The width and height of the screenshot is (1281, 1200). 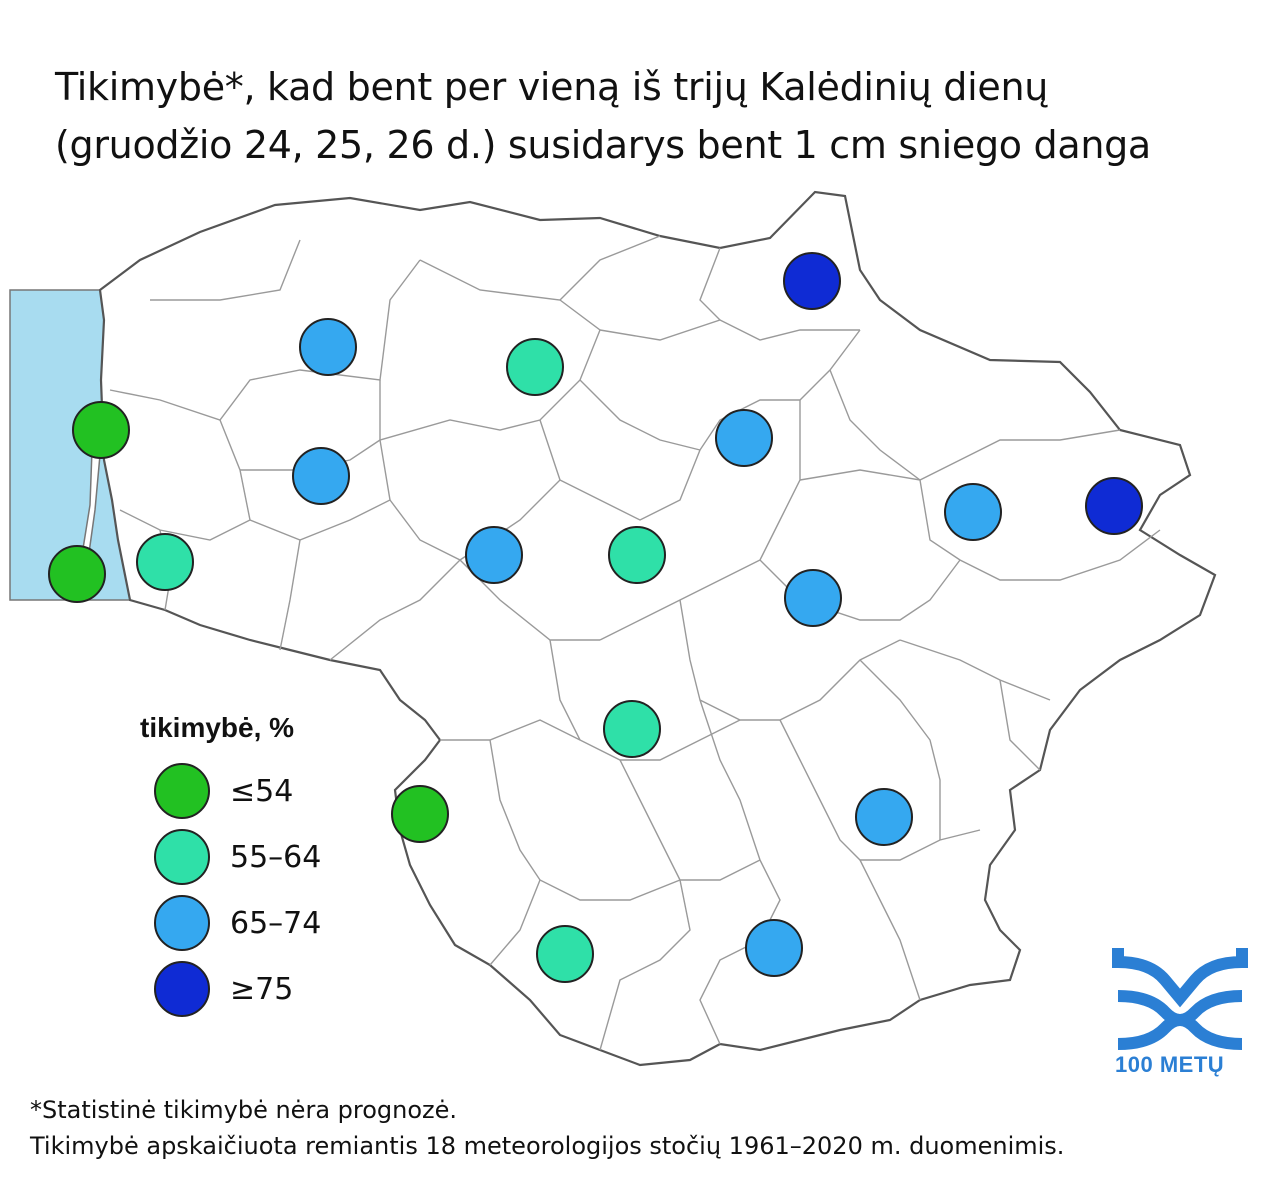 What do you see at coordinates (262, 791) in the screenshot?
I see `legend-label: ≤54` at bounding box center [262, 791].